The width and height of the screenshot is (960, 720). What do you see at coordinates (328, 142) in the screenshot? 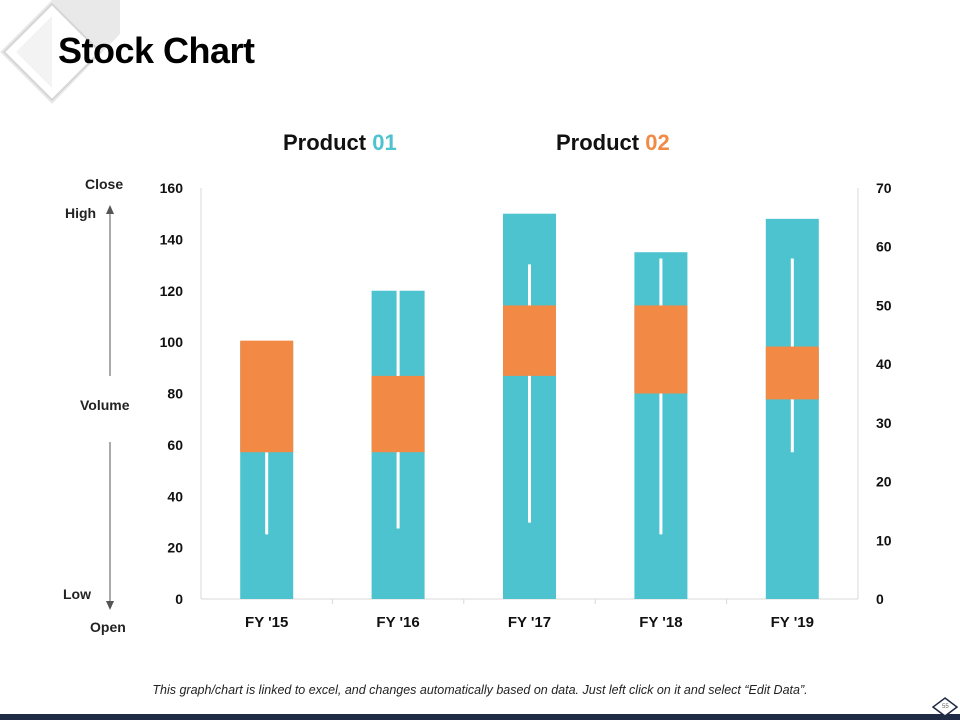
I see `legend-product-01-label: Product` at bounding box center [328, 142].